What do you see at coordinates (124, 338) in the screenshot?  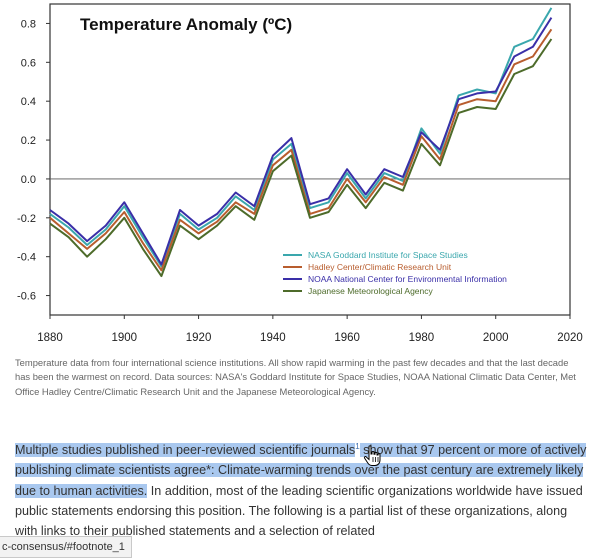 I see `x-tick-label: 1900` at bounding box center [124, 338].